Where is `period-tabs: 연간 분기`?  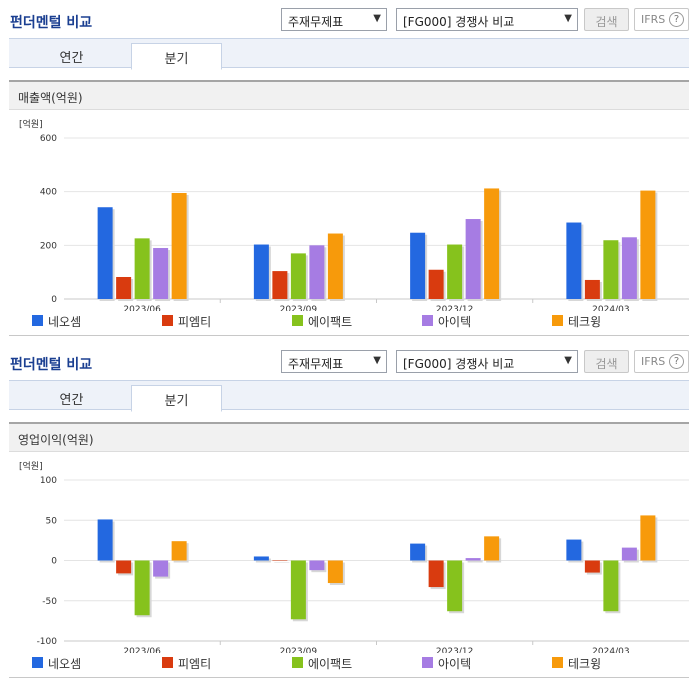 period-tabs: 연간 분기 is located at coordinates (349, 396).